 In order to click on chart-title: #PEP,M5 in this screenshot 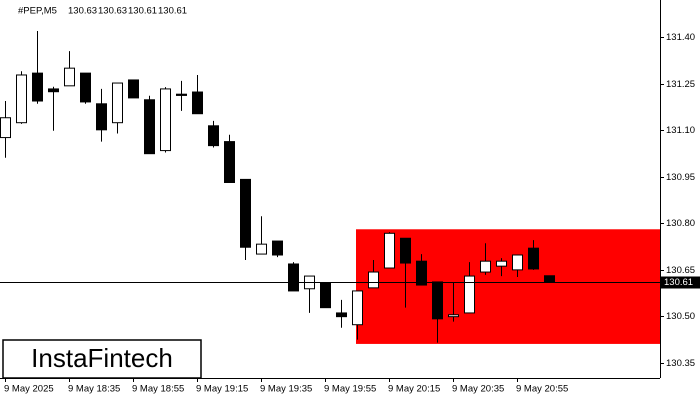, I will do `click(37, 11)`.